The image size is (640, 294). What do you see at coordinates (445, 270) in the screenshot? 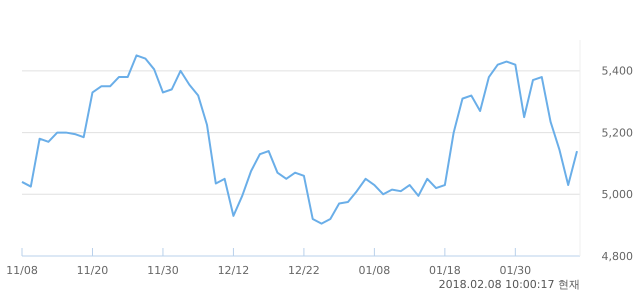
I see `x-tick-label: 01/18` at bounding box center [445, 270].